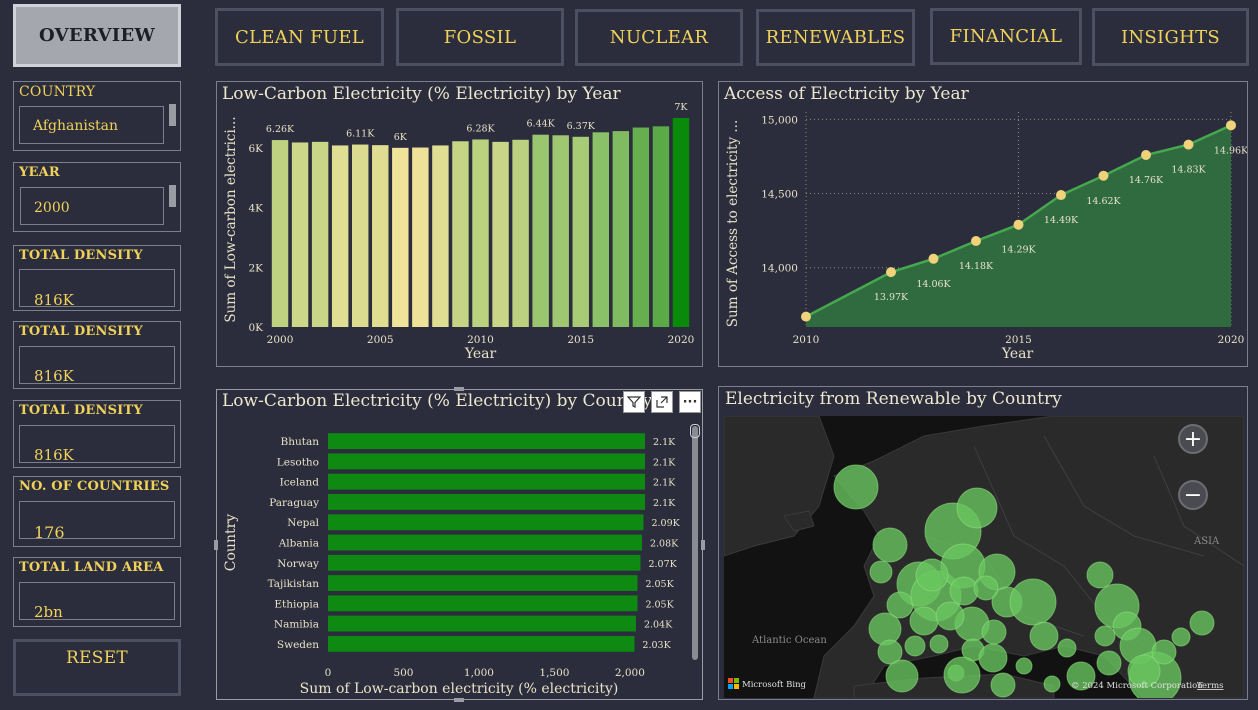 The width and height of the screenshot is (1258, 710). Describe the element at coordinates (703, 545) in the screenshot. I see `resize-handle-right` at that location.